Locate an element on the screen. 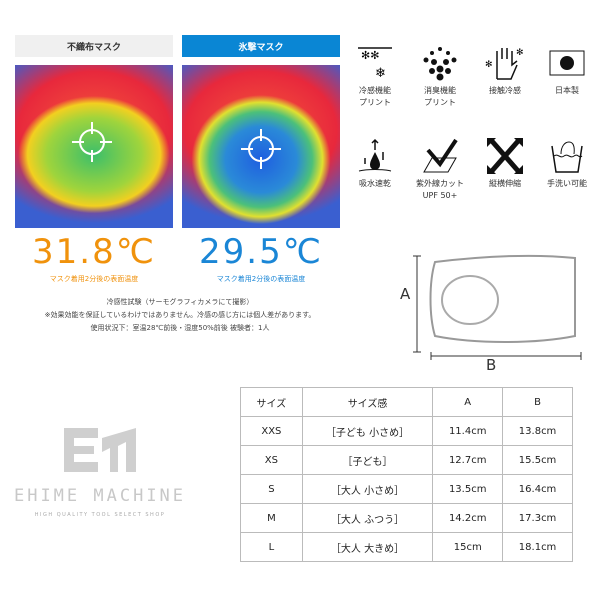 Image resolution: width=600 pixels, height=600 pixels. cell: S is located at coordinates (271, 489).